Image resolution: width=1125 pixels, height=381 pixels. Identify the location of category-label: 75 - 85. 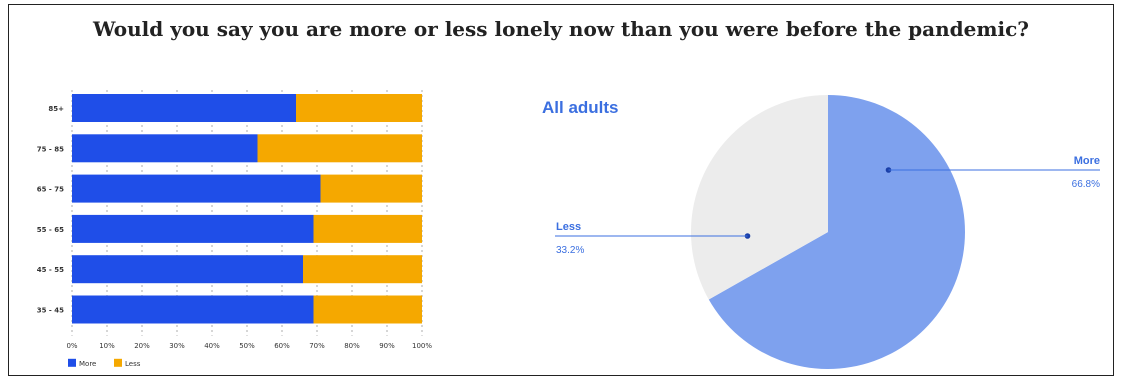
(50, 149).